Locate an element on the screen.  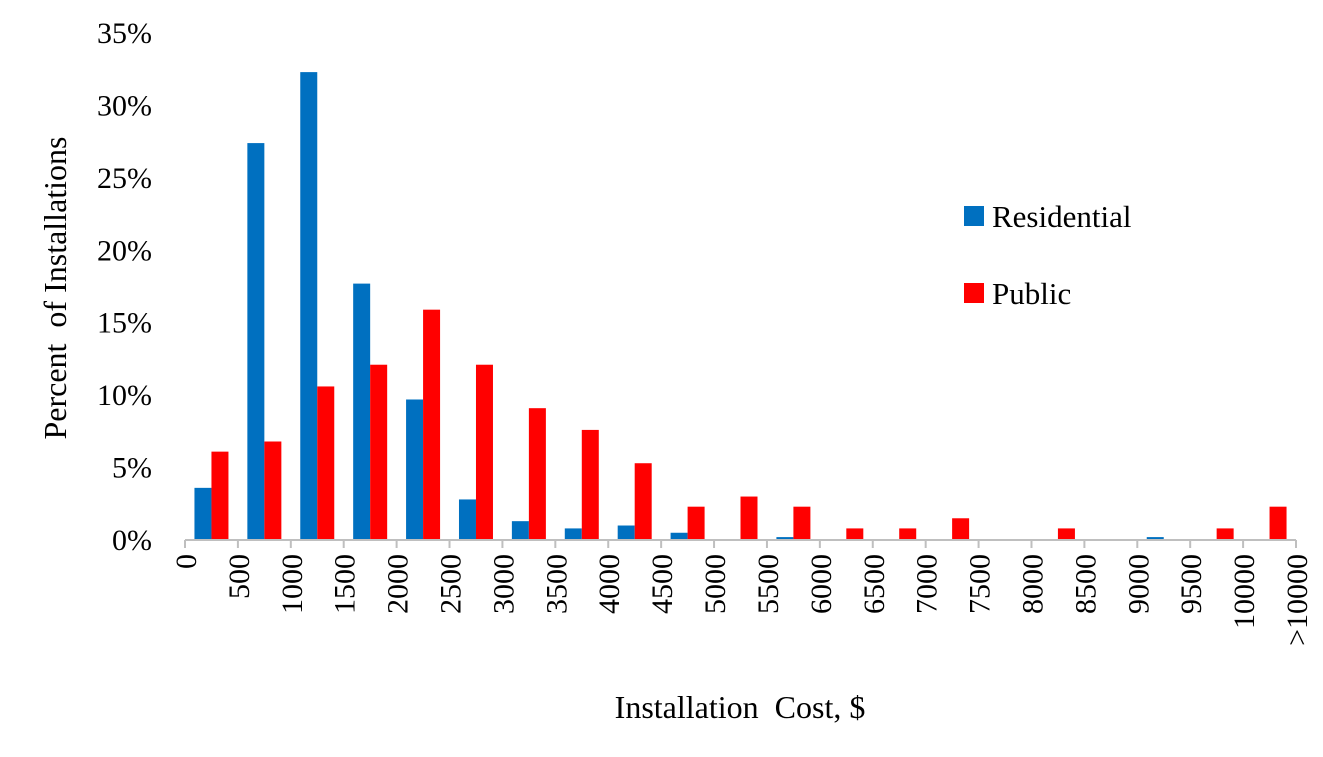
y-axis-ticks: 0% 5% 10% 15% 20% 25% 30% 35% is located at coordinates (124, 287).